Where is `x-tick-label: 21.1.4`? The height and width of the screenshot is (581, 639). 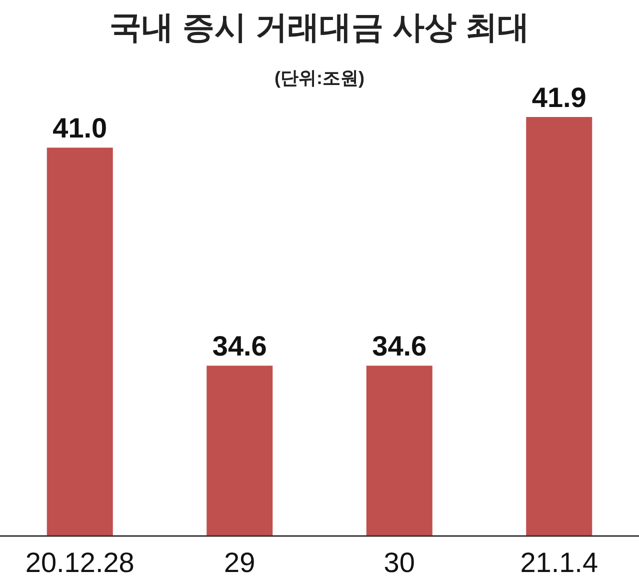 x-tick-label: 21.1.4 is located at coordinates (559, 562).